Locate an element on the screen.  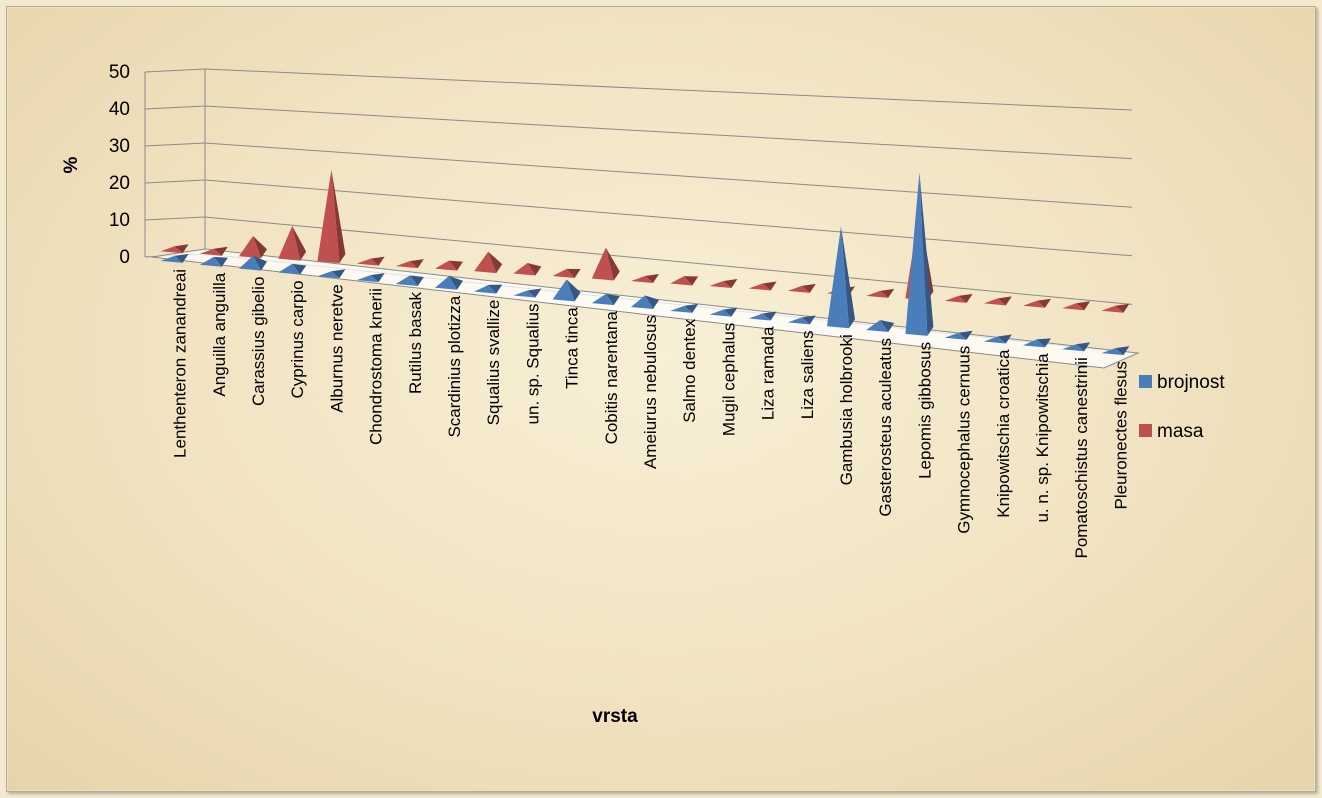
bar-masa-3-side is located at coordinates (299, 243).